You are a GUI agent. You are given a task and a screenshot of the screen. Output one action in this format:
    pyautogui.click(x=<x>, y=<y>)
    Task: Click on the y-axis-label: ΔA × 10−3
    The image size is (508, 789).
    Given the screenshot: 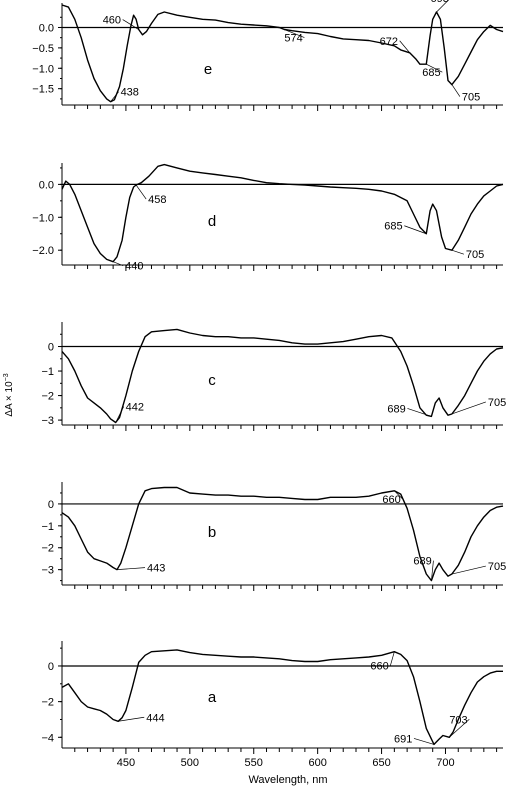 What is the action you would take?
    pyautogui.click(x=9, y=394)
    